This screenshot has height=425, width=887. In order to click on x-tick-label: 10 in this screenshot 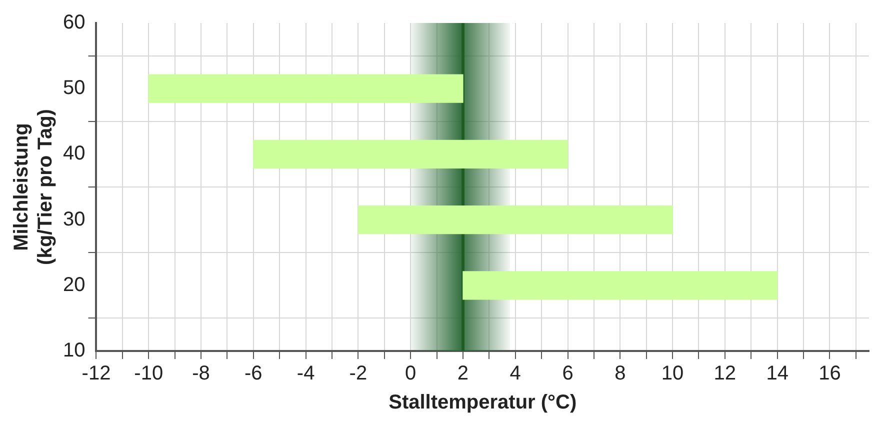, I will do `click(672, 373)`.